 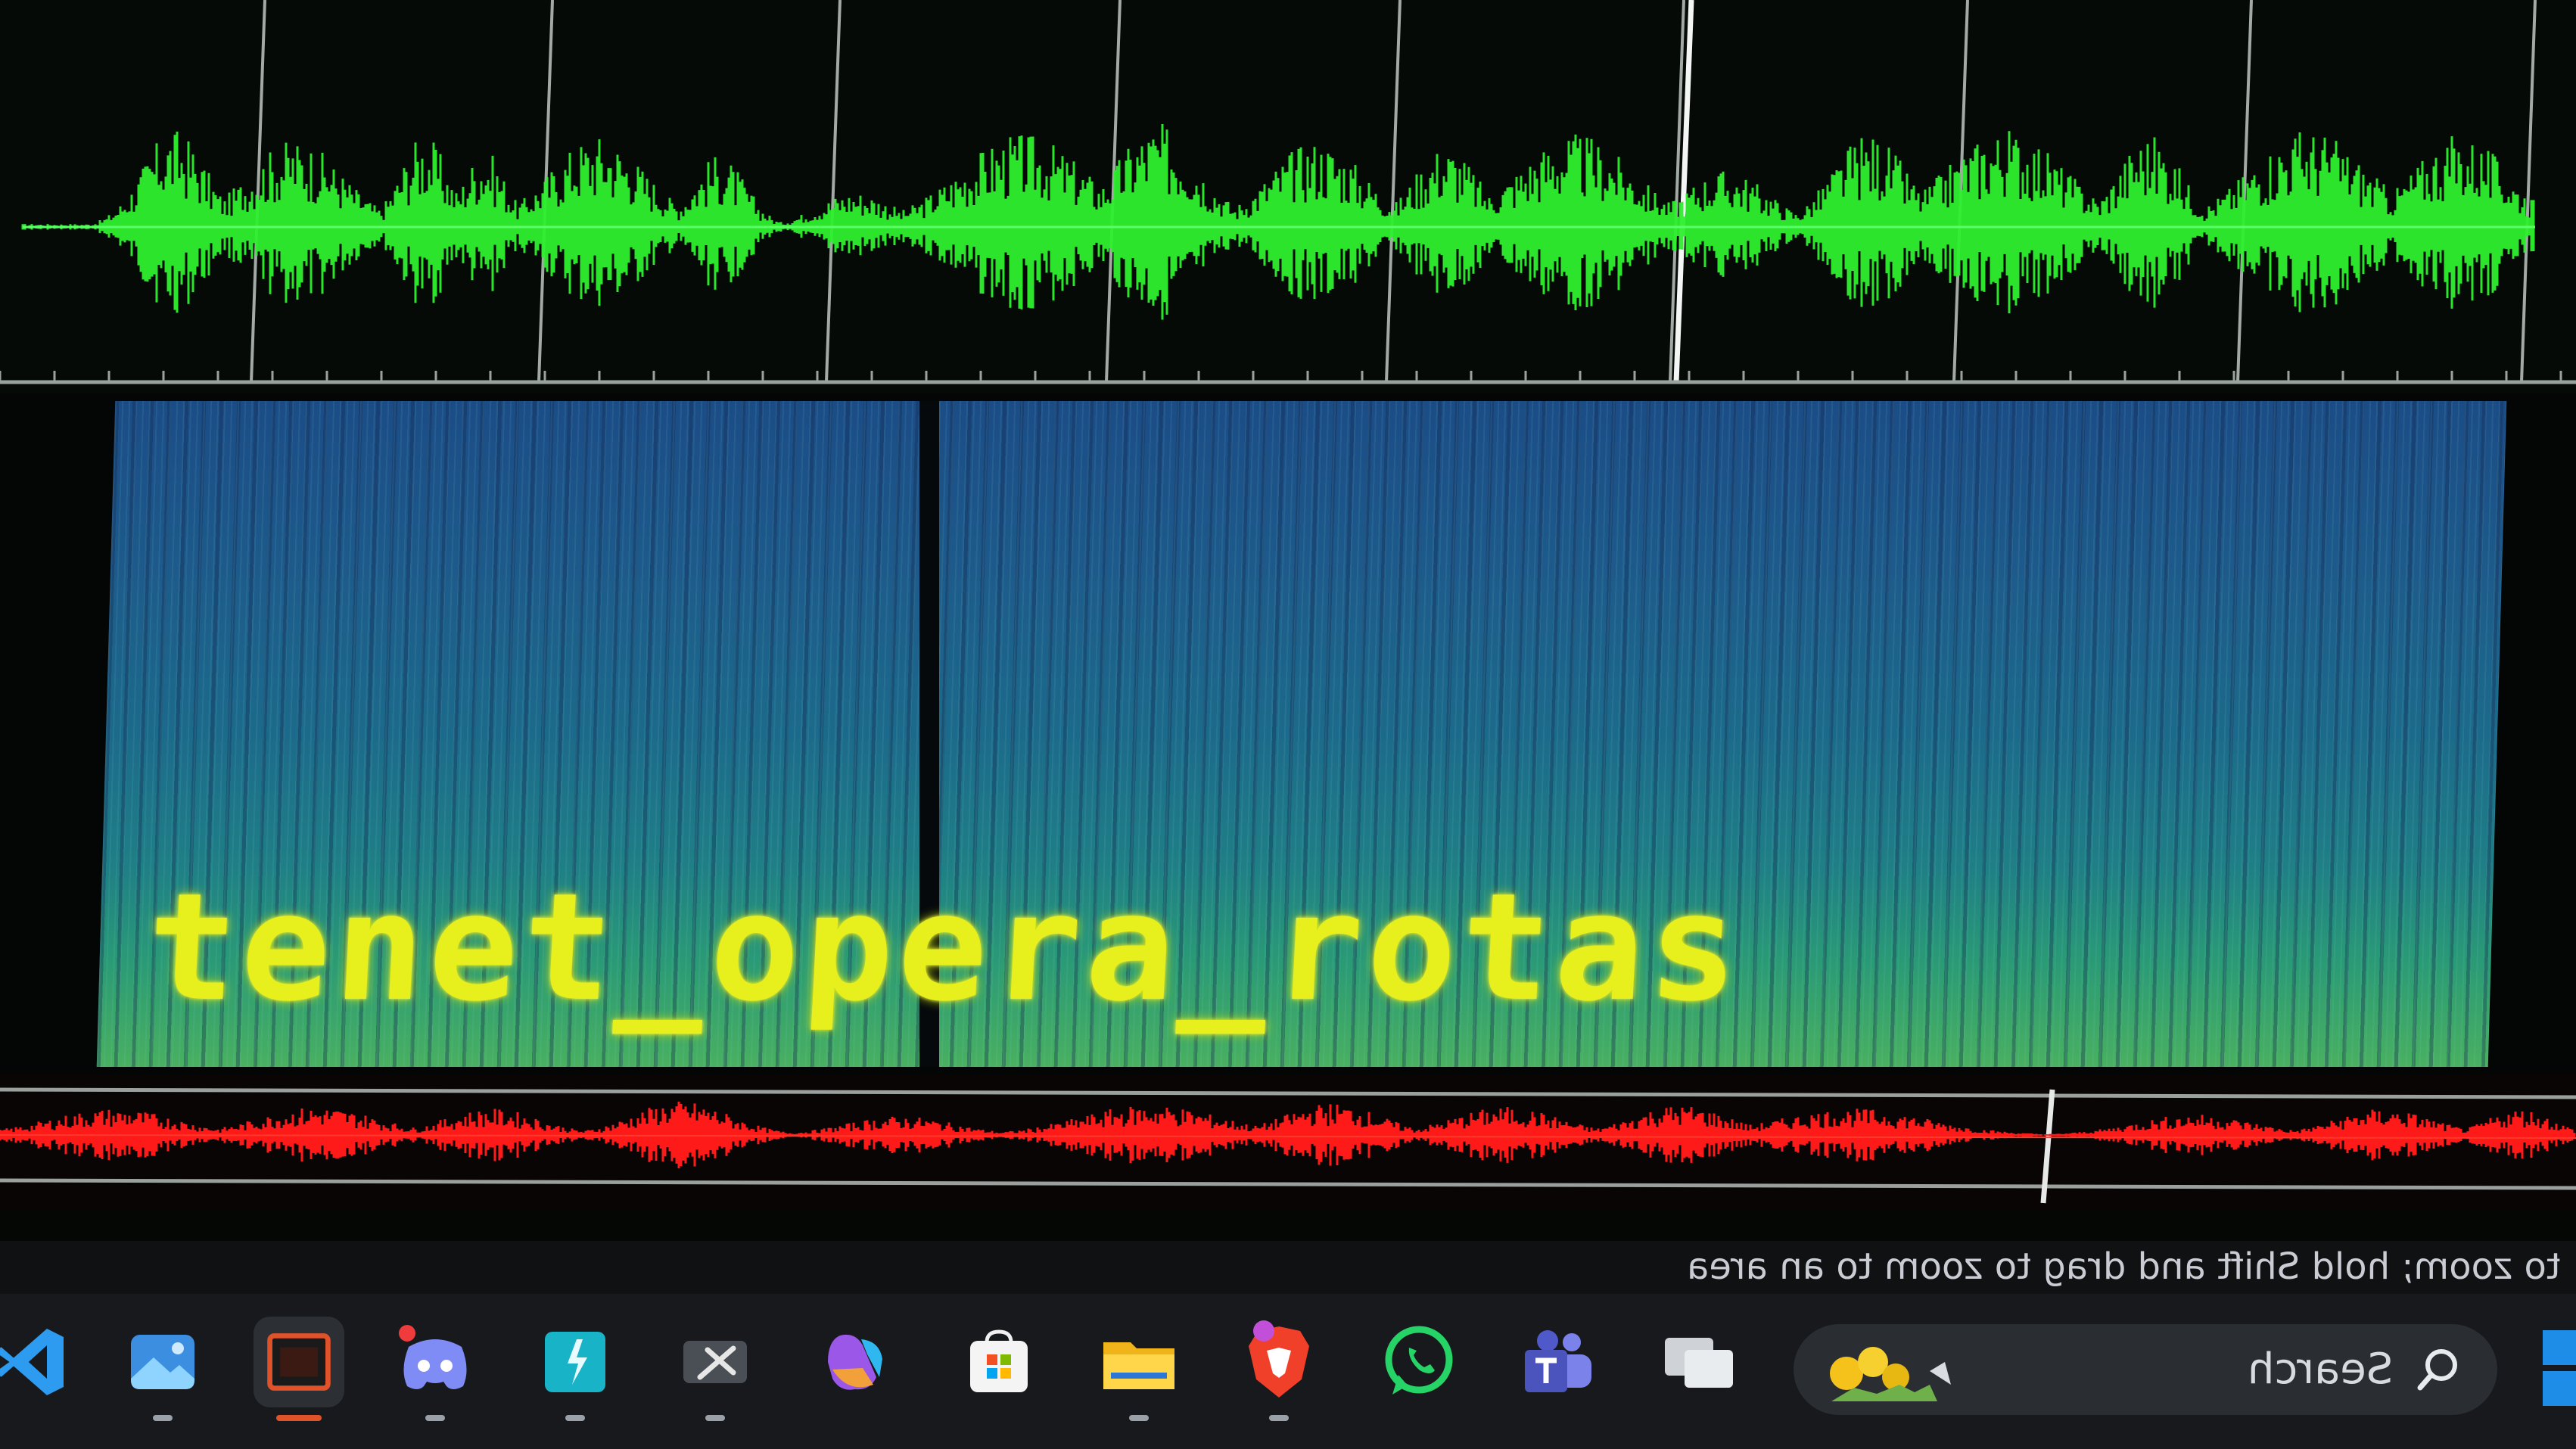 What do you see at coordinates (2145, 1369) in the screenshot?
I see `taskbar-search-box: Search` at bounding box center [2145, 1369].